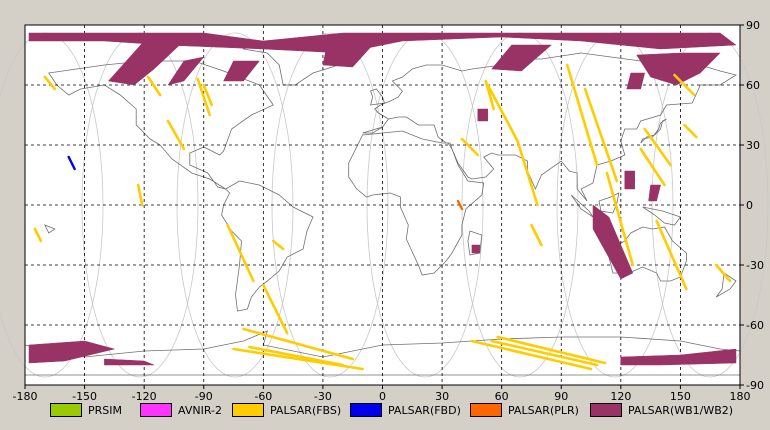  What do you see at coordinates (306, 410) in the screenshot?
I see `legend-label-fbs: PALSAR(FBS)` at bounding box center [306, 410].